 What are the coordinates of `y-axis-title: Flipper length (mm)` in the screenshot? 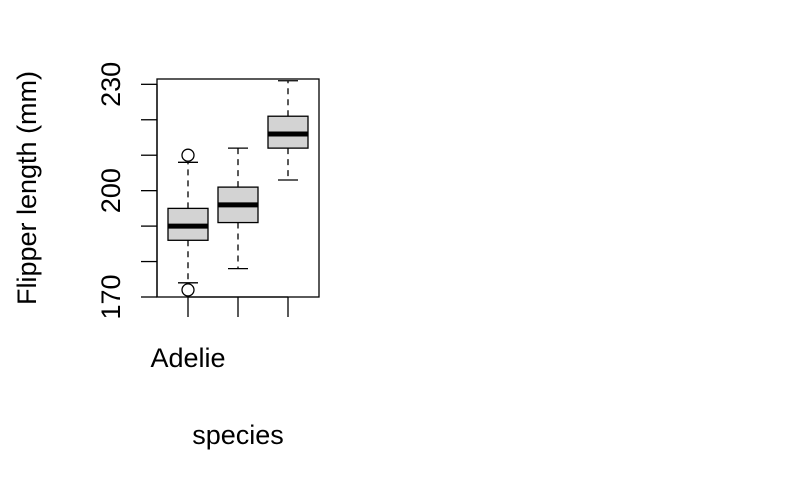 It's located at (27, 188).